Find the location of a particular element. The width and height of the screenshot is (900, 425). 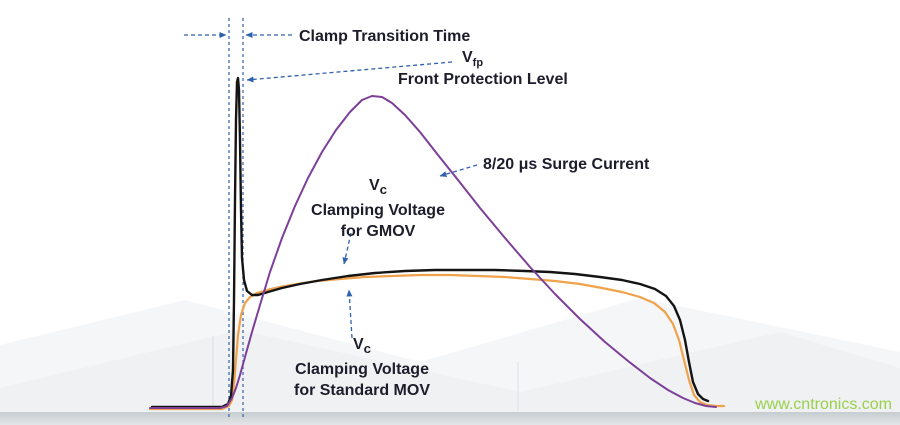

annotation-arrow-vfp is located at coordinates (349, 72).